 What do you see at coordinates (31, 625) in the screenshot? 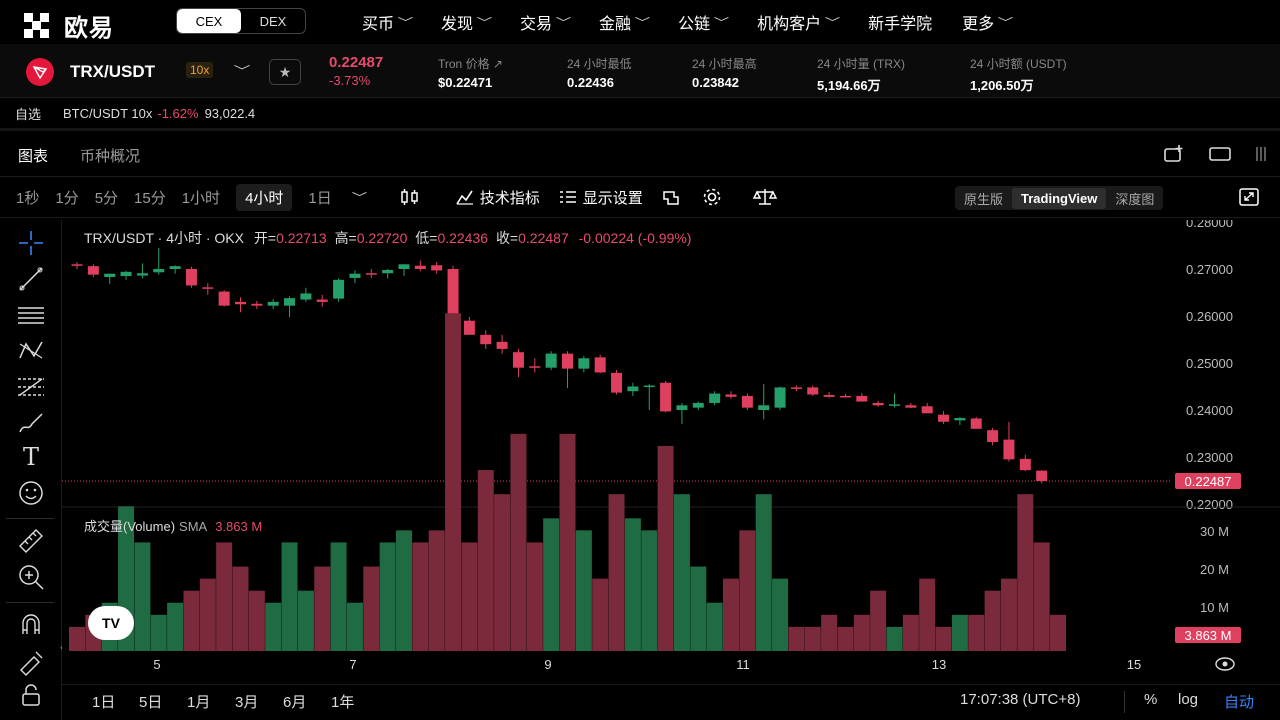
I see `magnet-icon` at bounding box center [31, 625].